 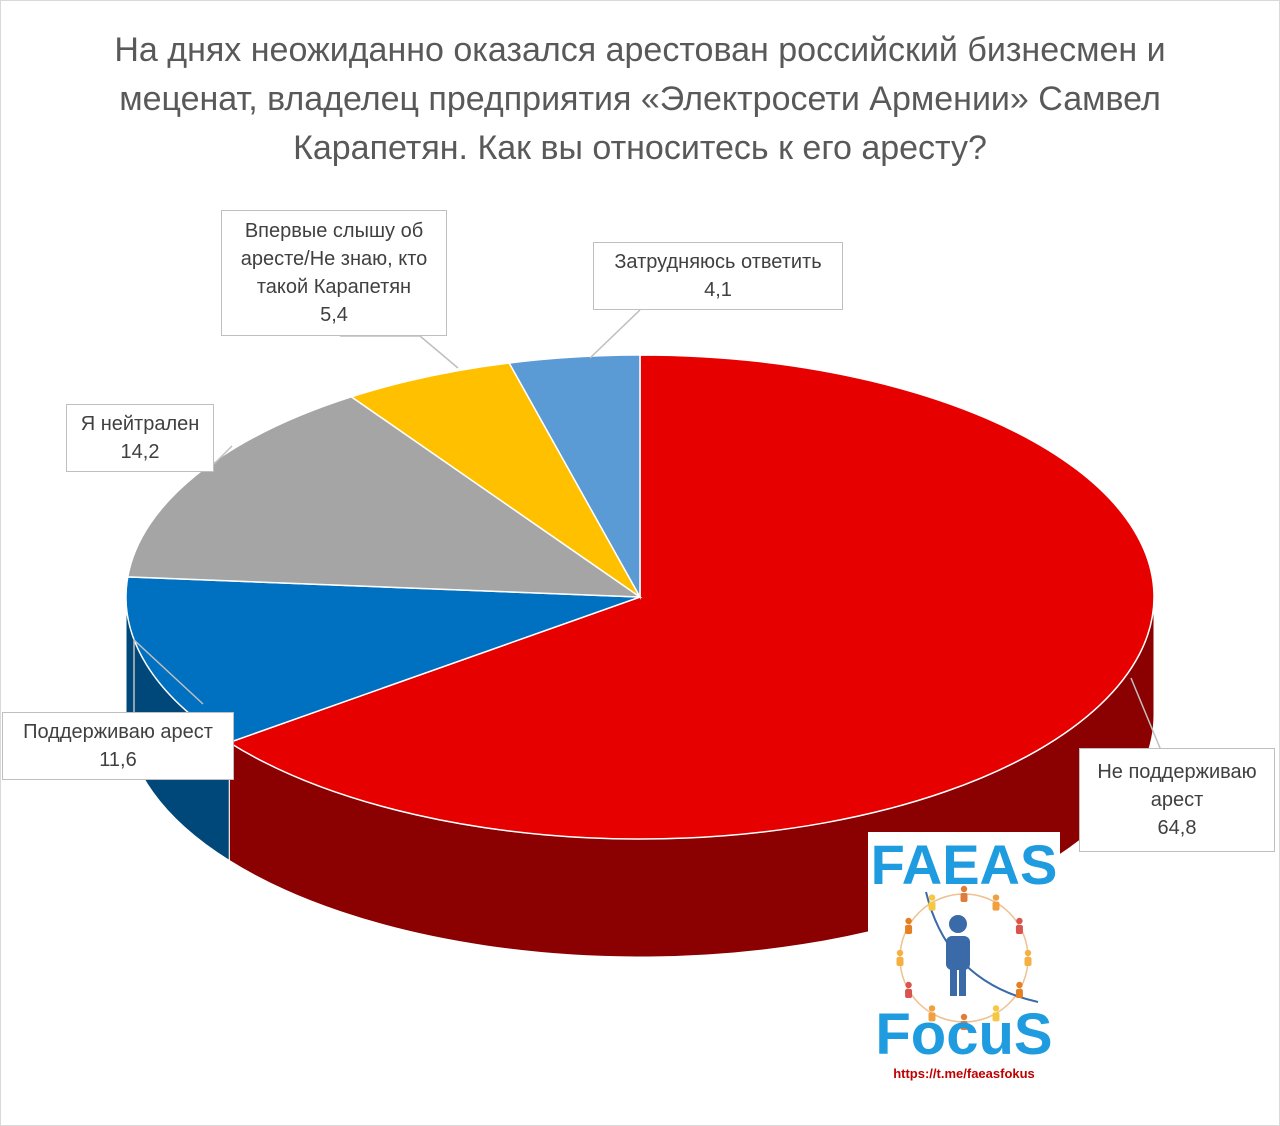 What do you see at coordinates (718, 290) in the screenshot?
I see `label-hard-value: 4,1` at bounding box center [718, 290].